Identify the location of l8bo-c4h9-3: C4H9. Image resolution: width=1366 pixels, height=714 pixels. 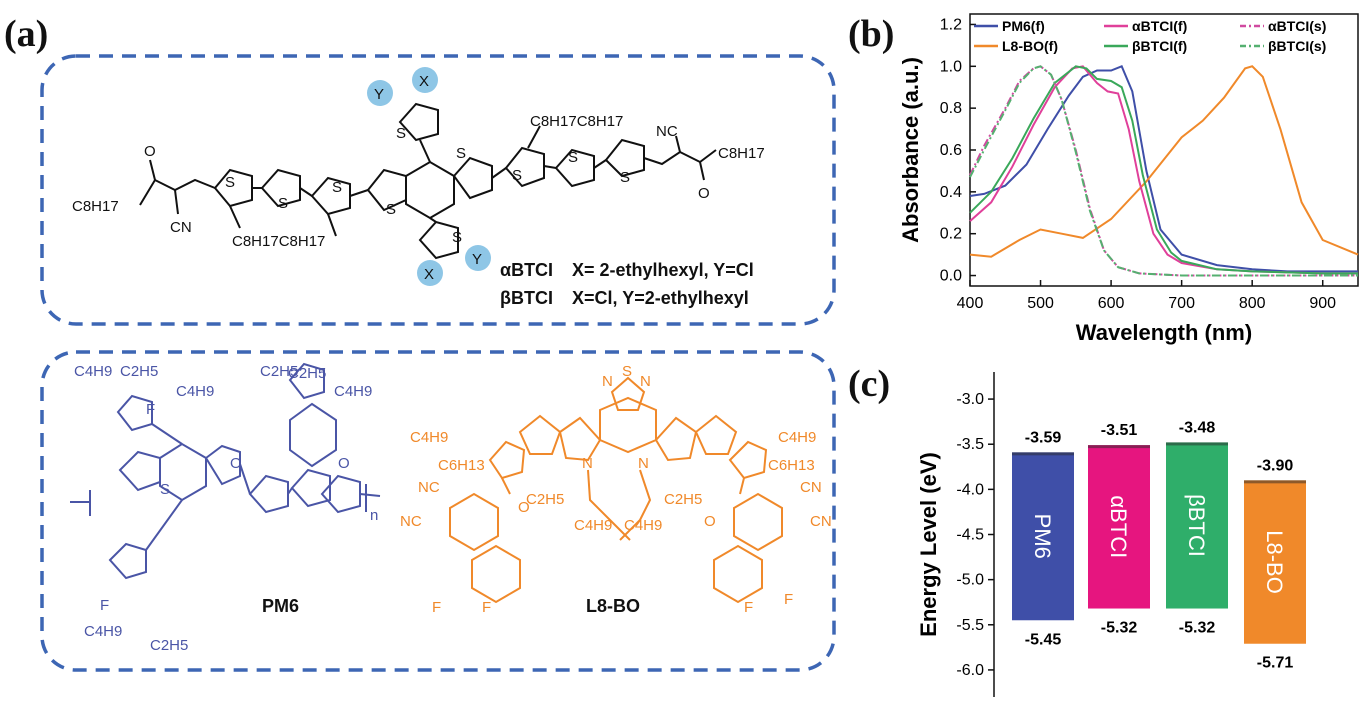
(593, 525).